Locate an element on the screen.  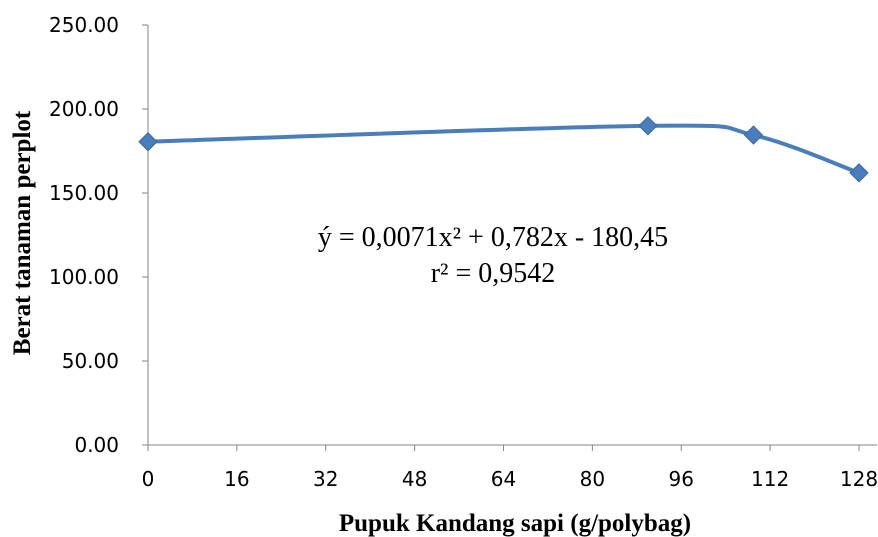
series-line is located at coordinates (503, 149).